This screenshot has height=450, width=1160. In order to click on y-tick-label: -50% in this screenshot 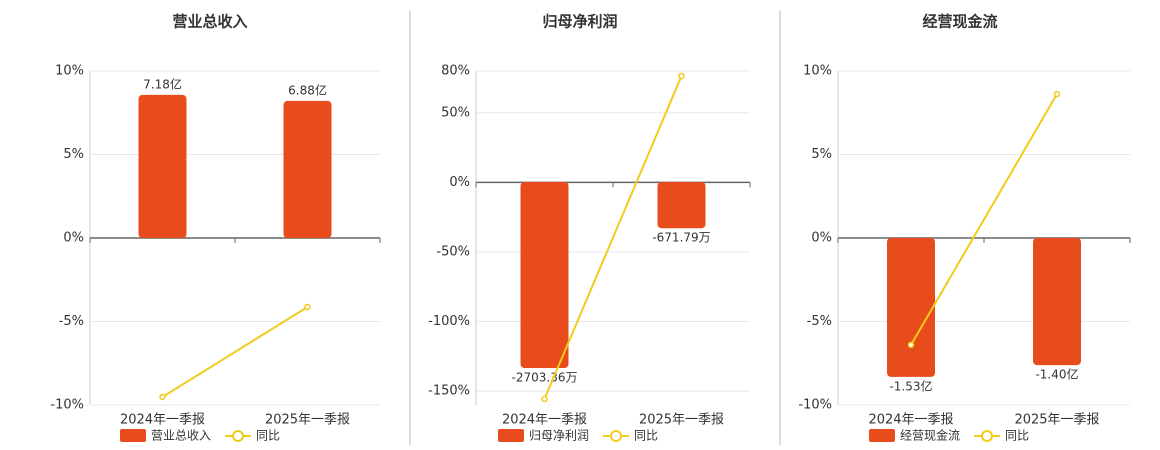, I will do `click(453, 251)`.